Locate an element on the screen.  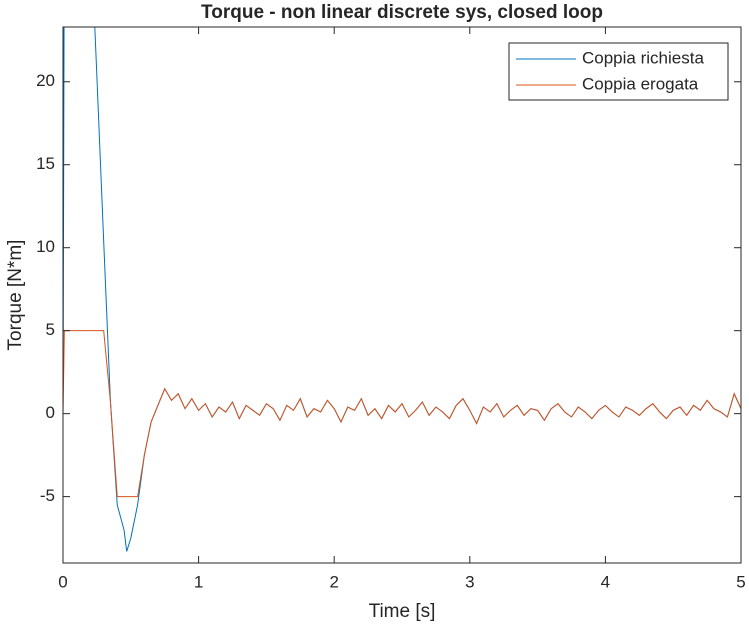
legend-box is located at coordinates (618, 71).